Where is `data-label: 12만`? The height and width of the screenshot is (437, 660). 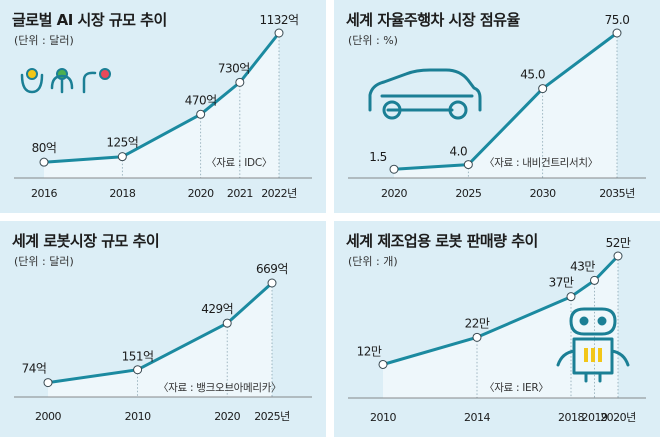 data-label: 12만 is located at coordinates (369, 351).